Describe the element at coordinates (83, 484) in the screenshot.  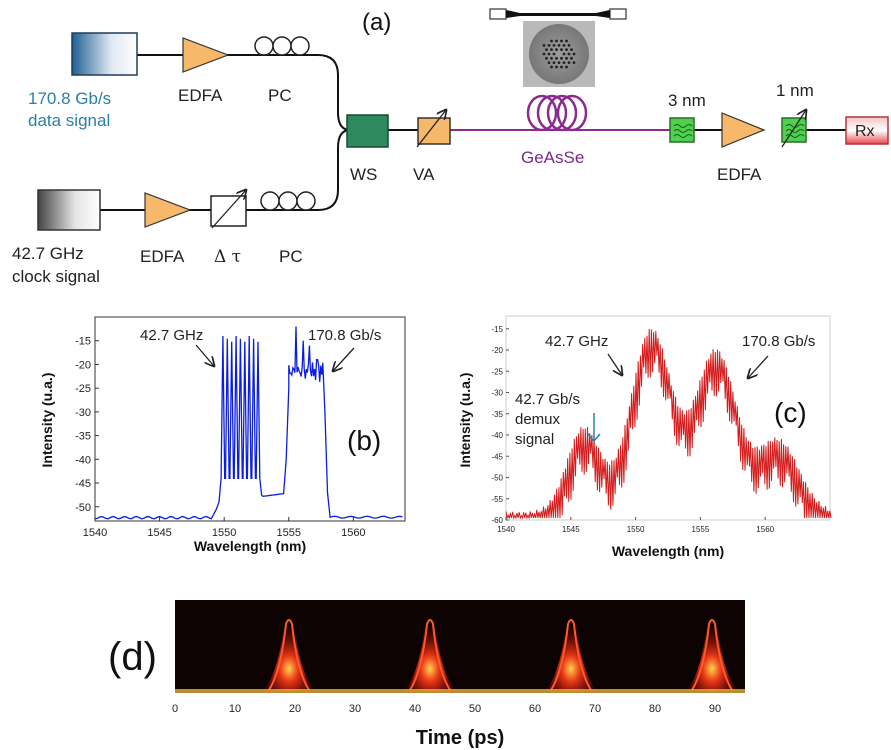
I see `chart-b-ytick-label: -45` at that location.